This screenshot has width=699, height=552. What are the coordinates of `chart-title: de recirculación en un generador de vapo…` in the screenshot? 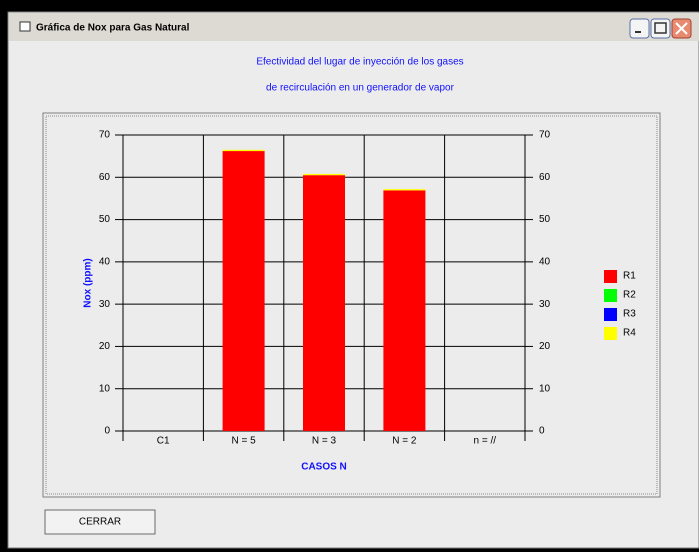 It's located at (360, 88).